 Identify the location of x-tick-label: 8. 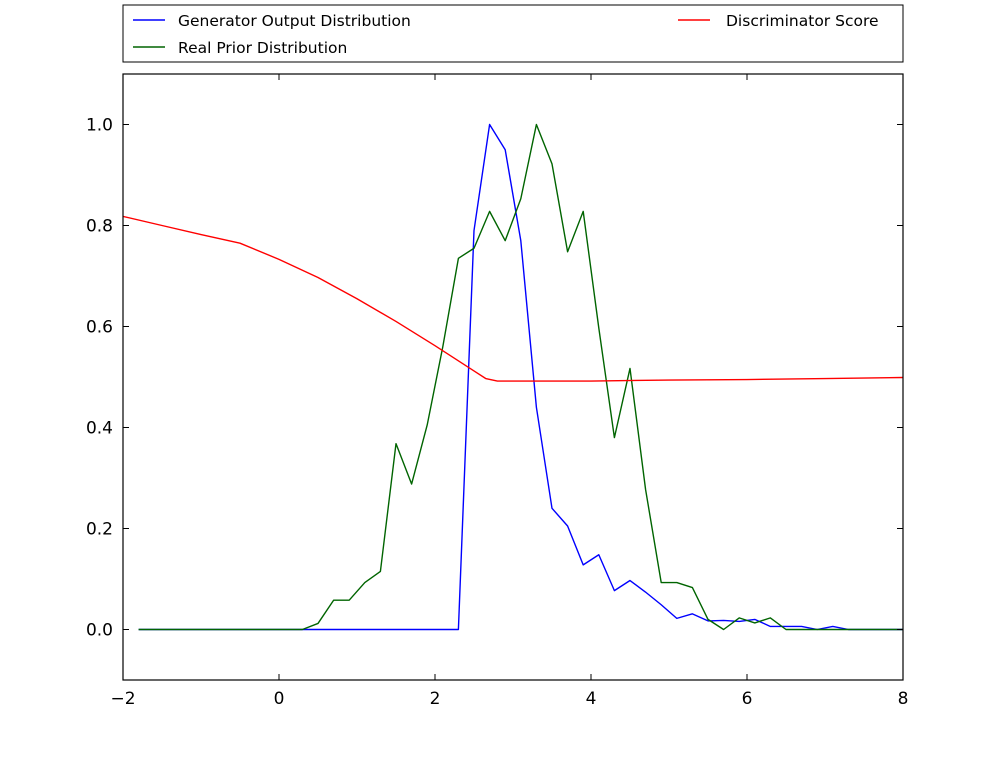
(903, 699).